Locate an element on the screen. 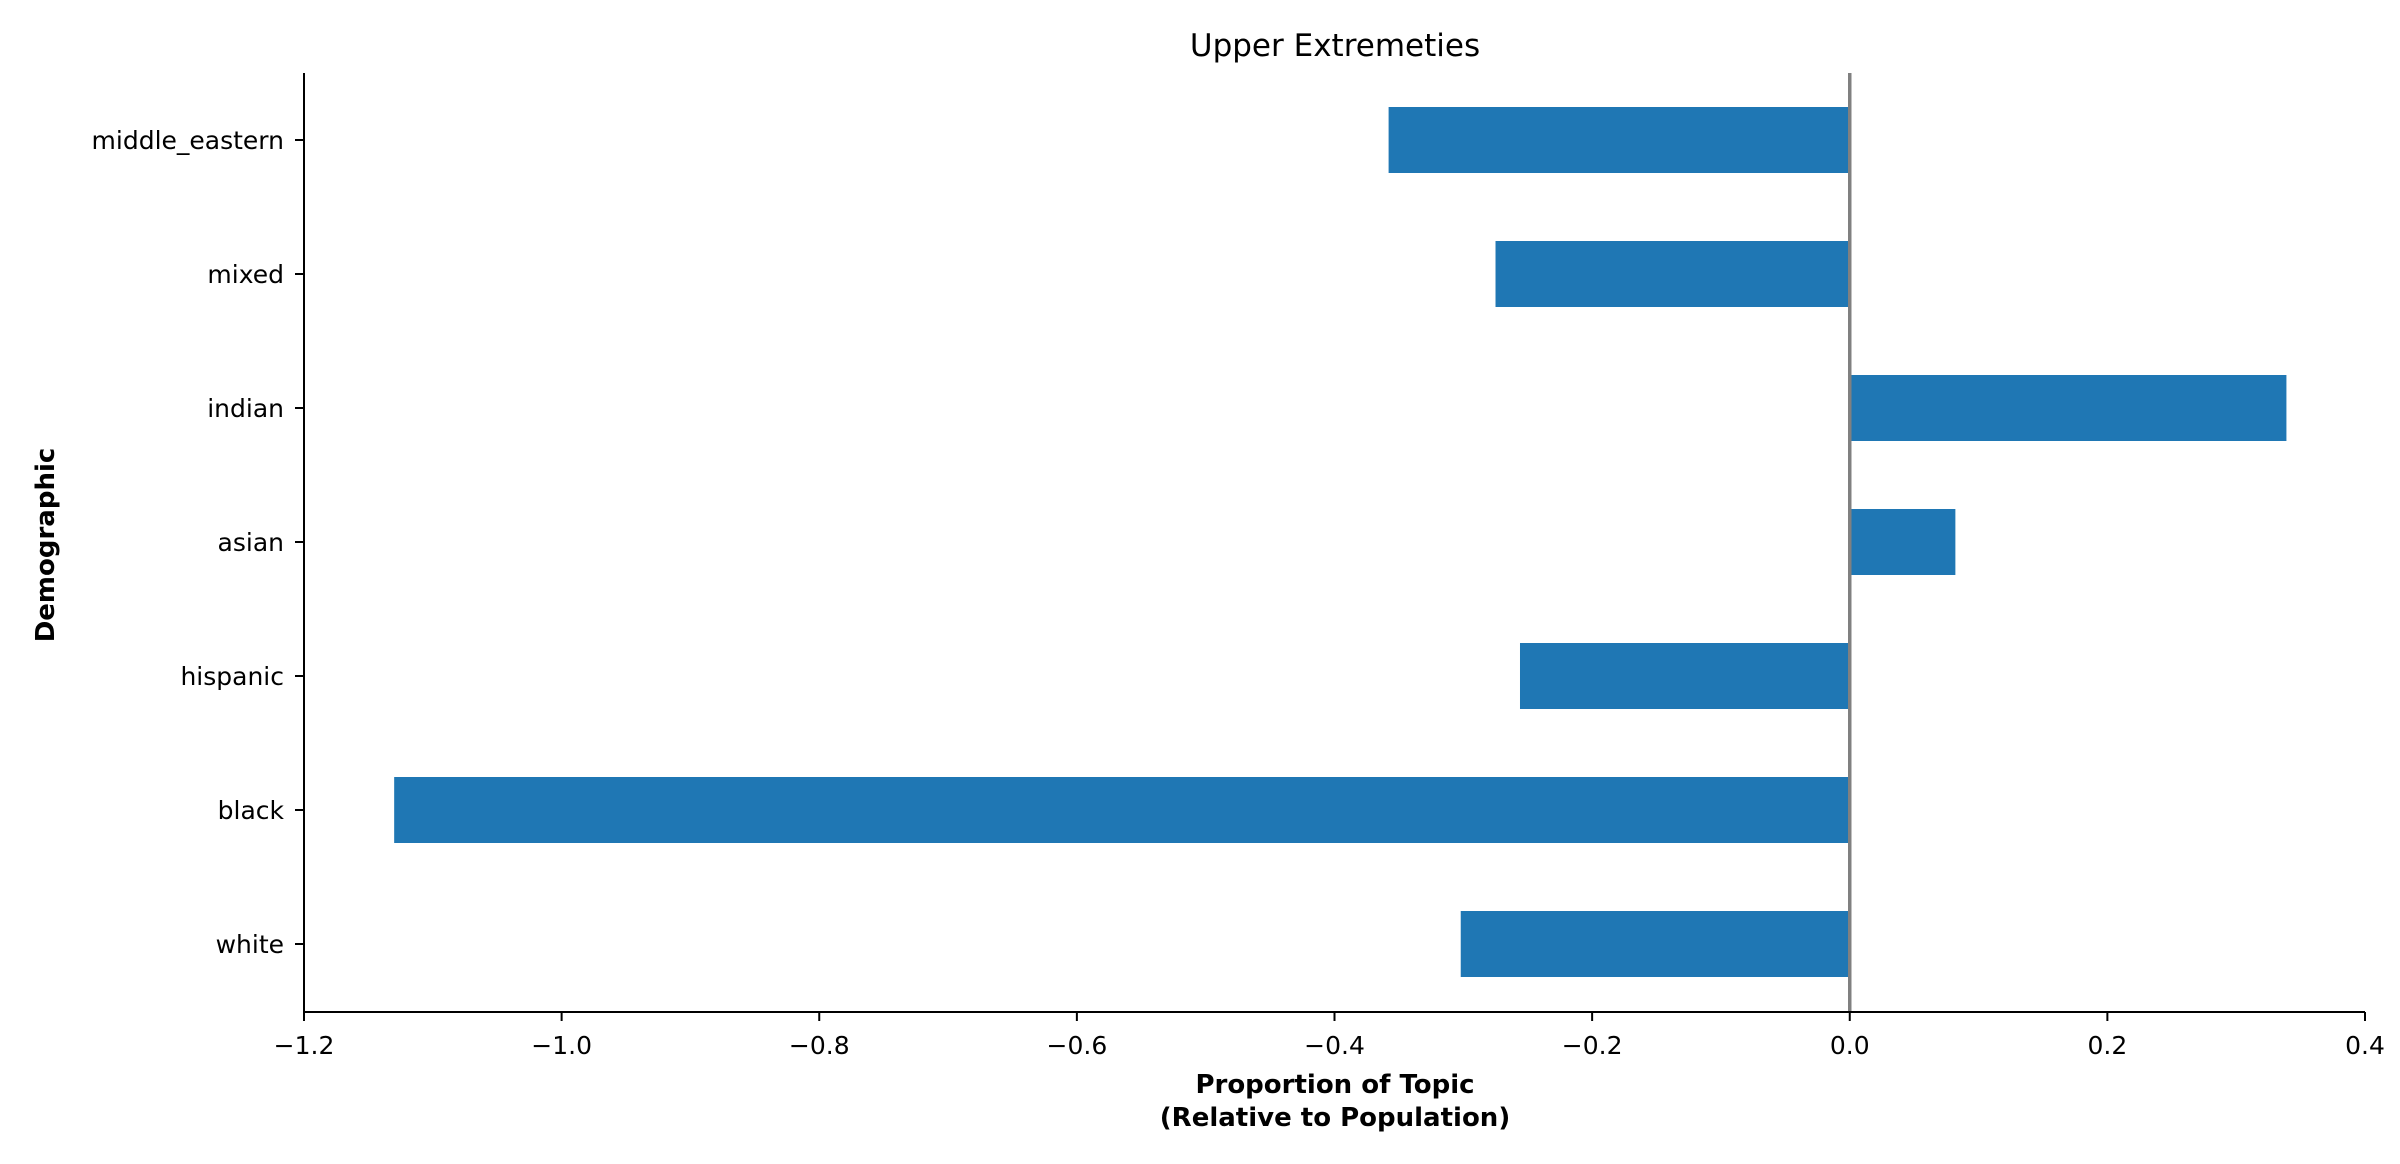 Image resolution: width=2400 pixels, height=1164 pixels. y-tick-label: hispanic is located at coordinates (232, 676).